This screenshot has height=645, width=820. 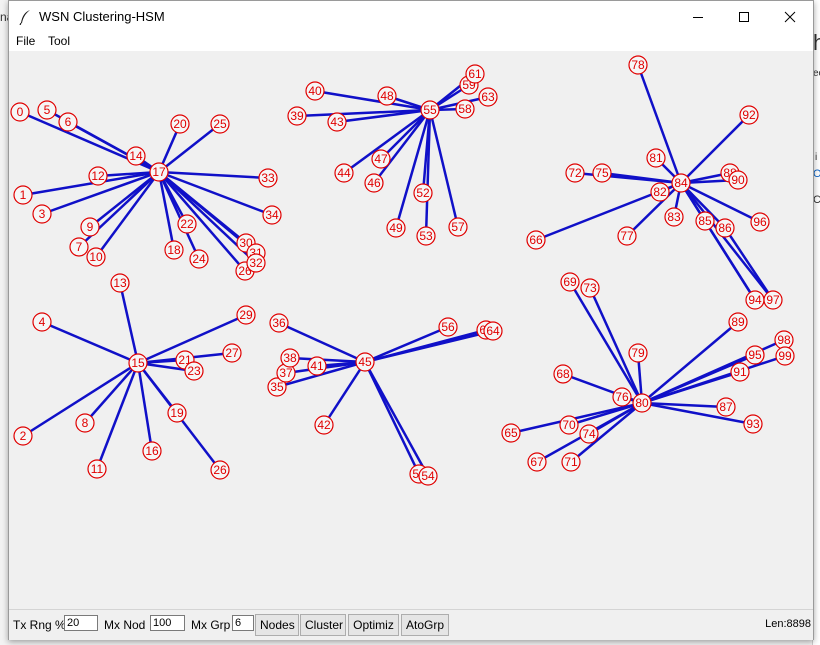 I want to click on sensor-node: 67, so click(x=537, y=462).